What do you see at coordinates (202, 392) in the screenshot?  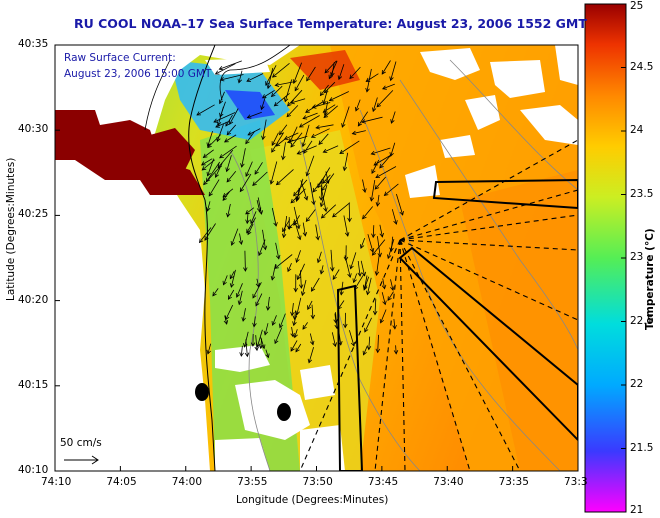 I see `station-marker` at bounding box center [202, 392].